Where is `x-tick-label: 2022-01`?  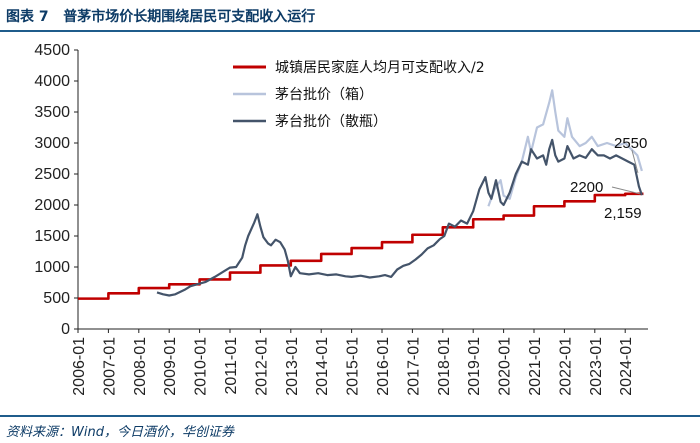
x-tick-label: 2022-01 is located at coordinates (565, 366).